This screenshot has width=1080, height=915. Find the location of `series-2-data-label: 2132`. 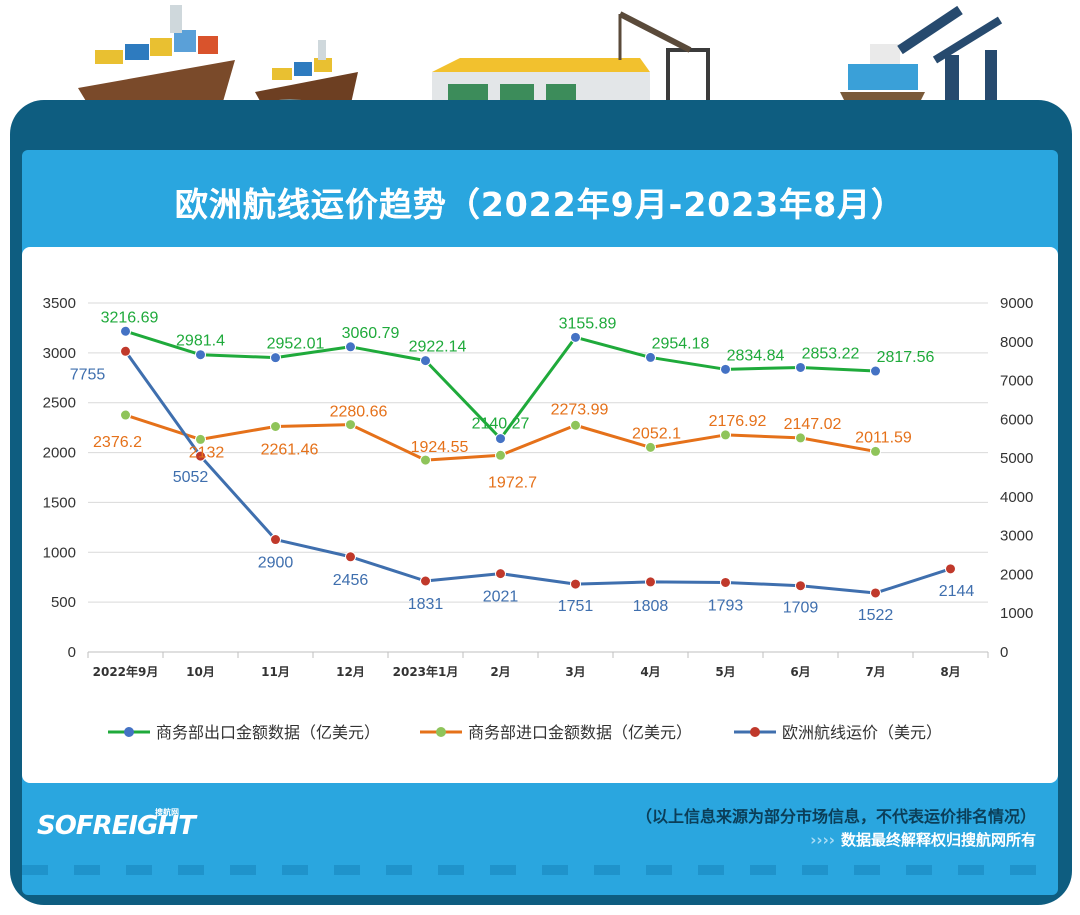

series-2-data-label: 2132 is located at coordinates (207, 452).